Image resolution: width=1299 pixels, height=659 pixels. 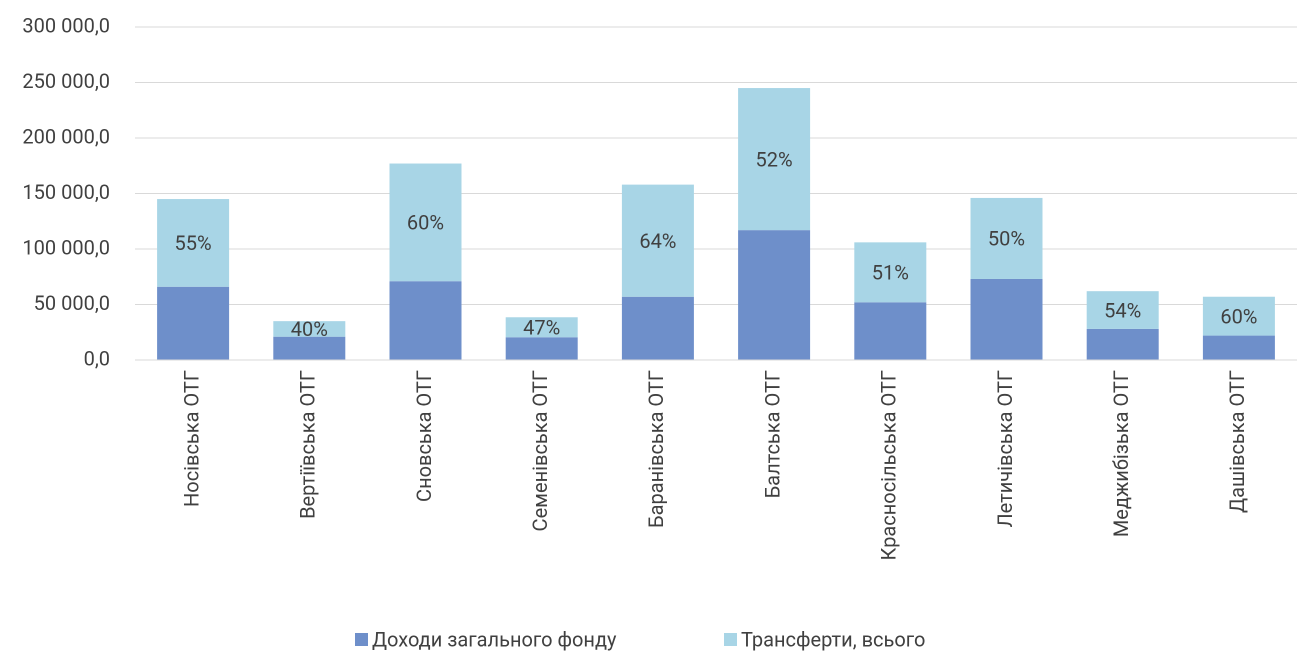 I want to click on percent-label: 51%, so click(x=890, y=273).